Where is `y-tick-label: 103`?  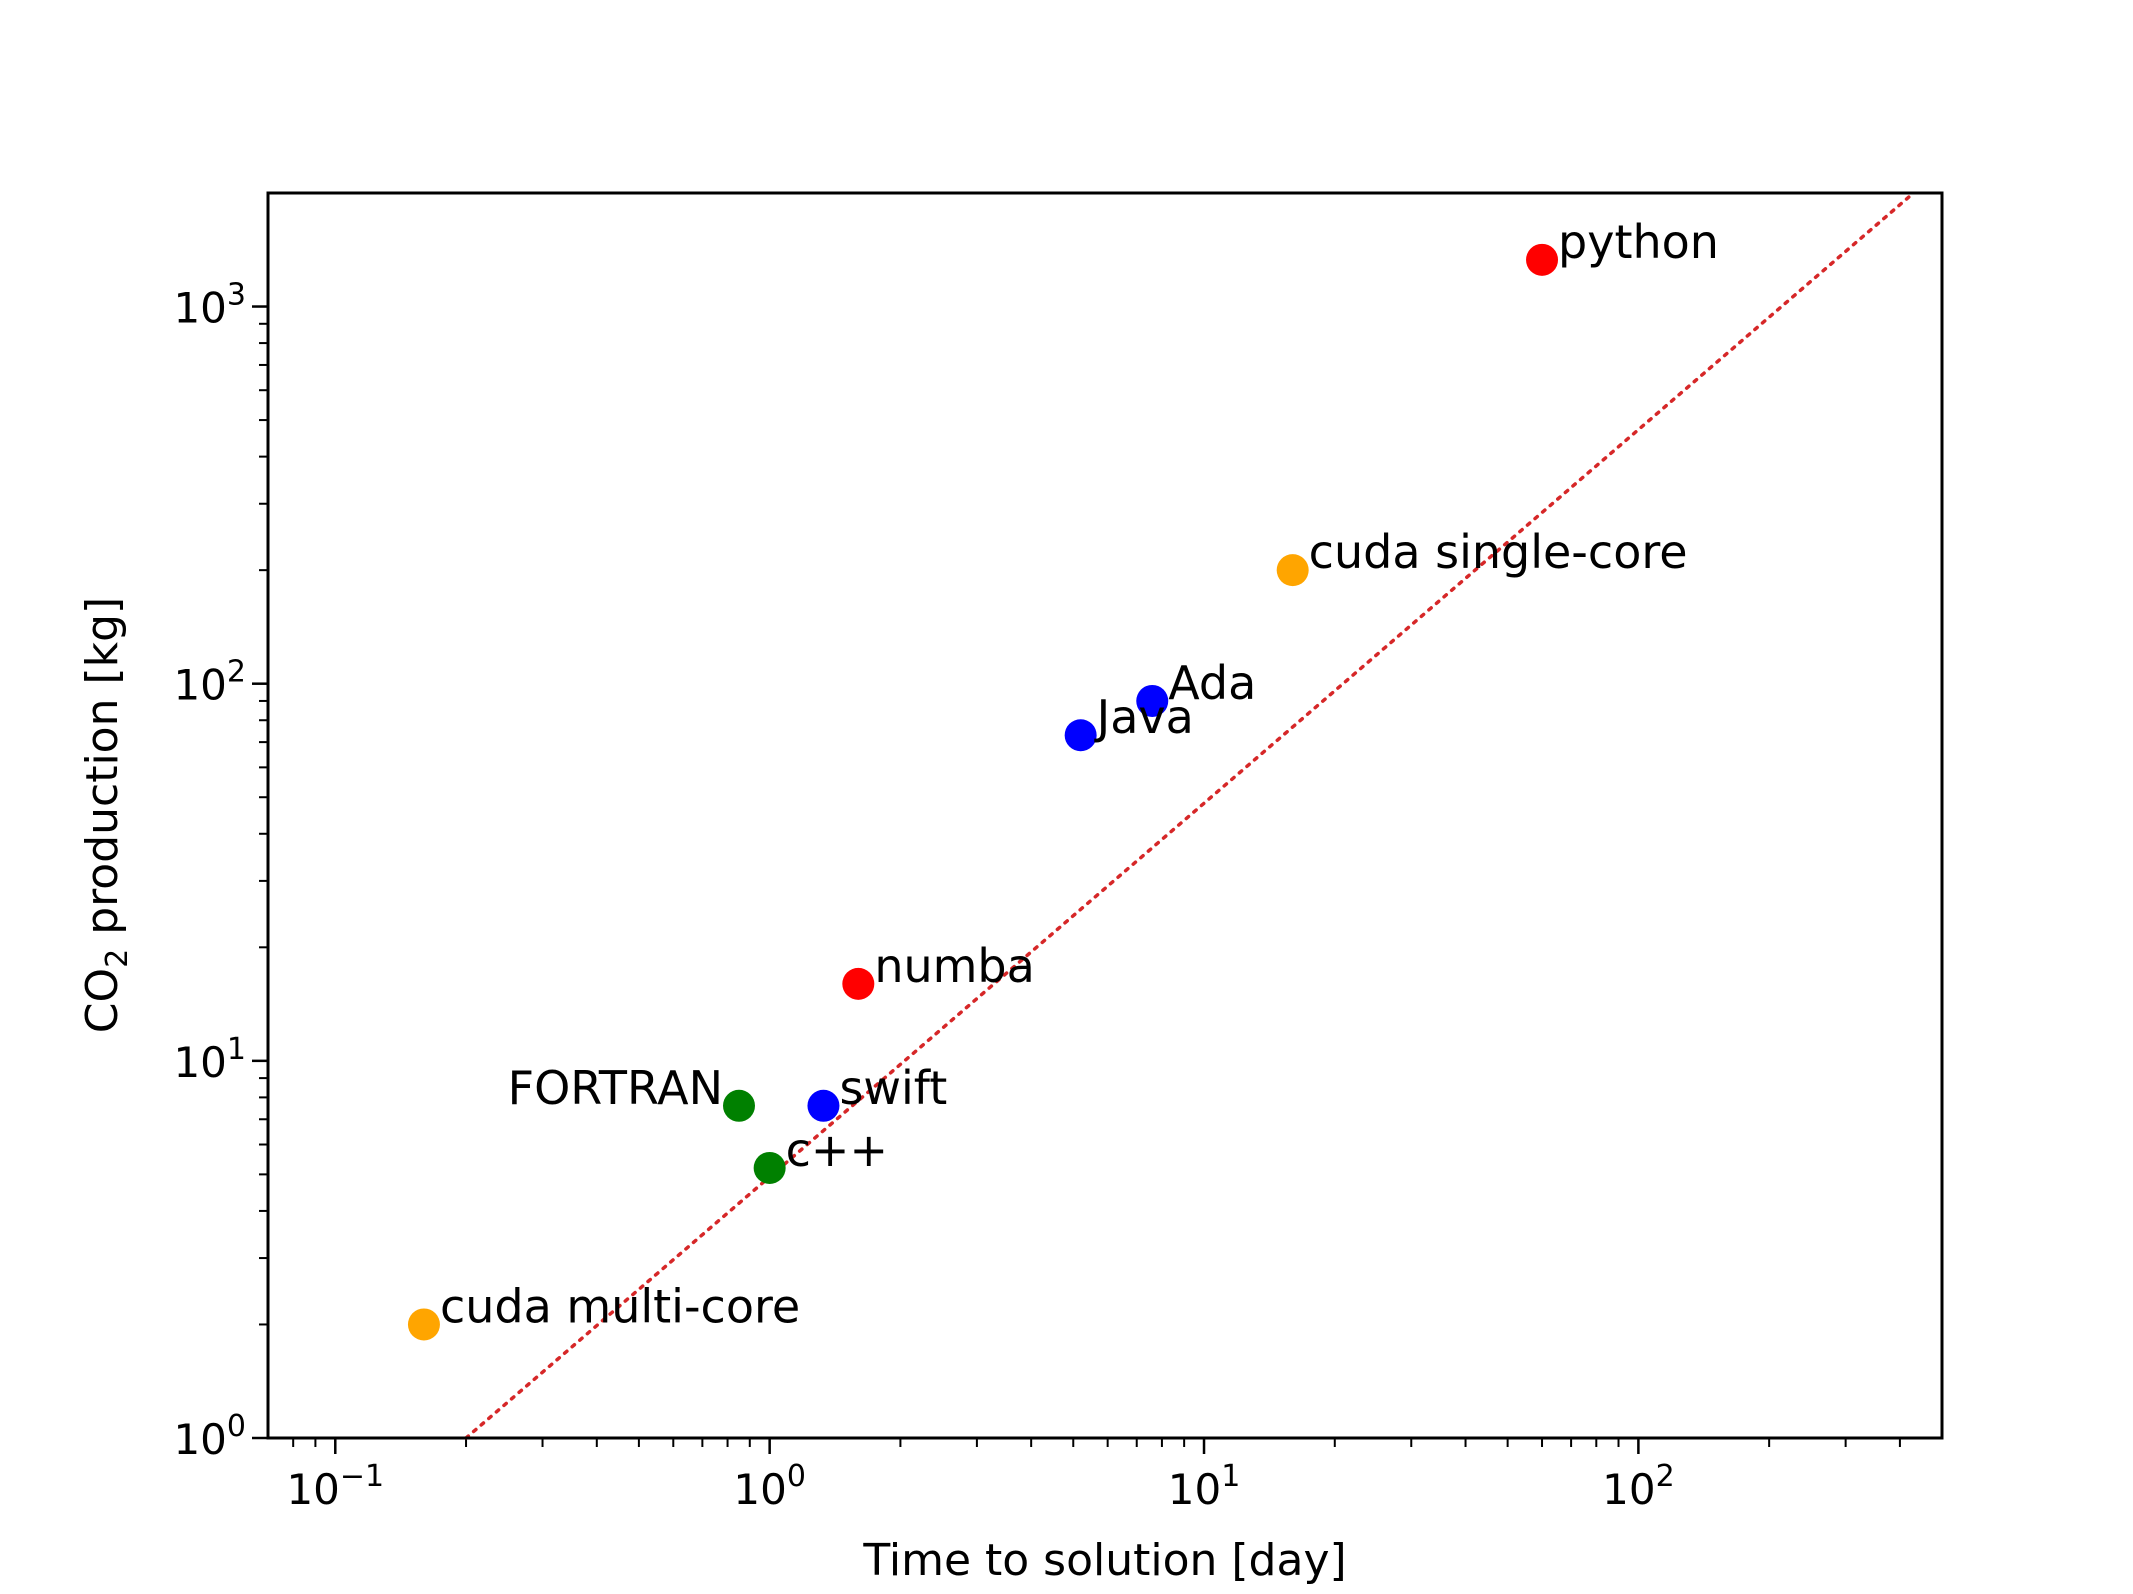 y-tick-label: 103 is located at coordinates (209, 305).